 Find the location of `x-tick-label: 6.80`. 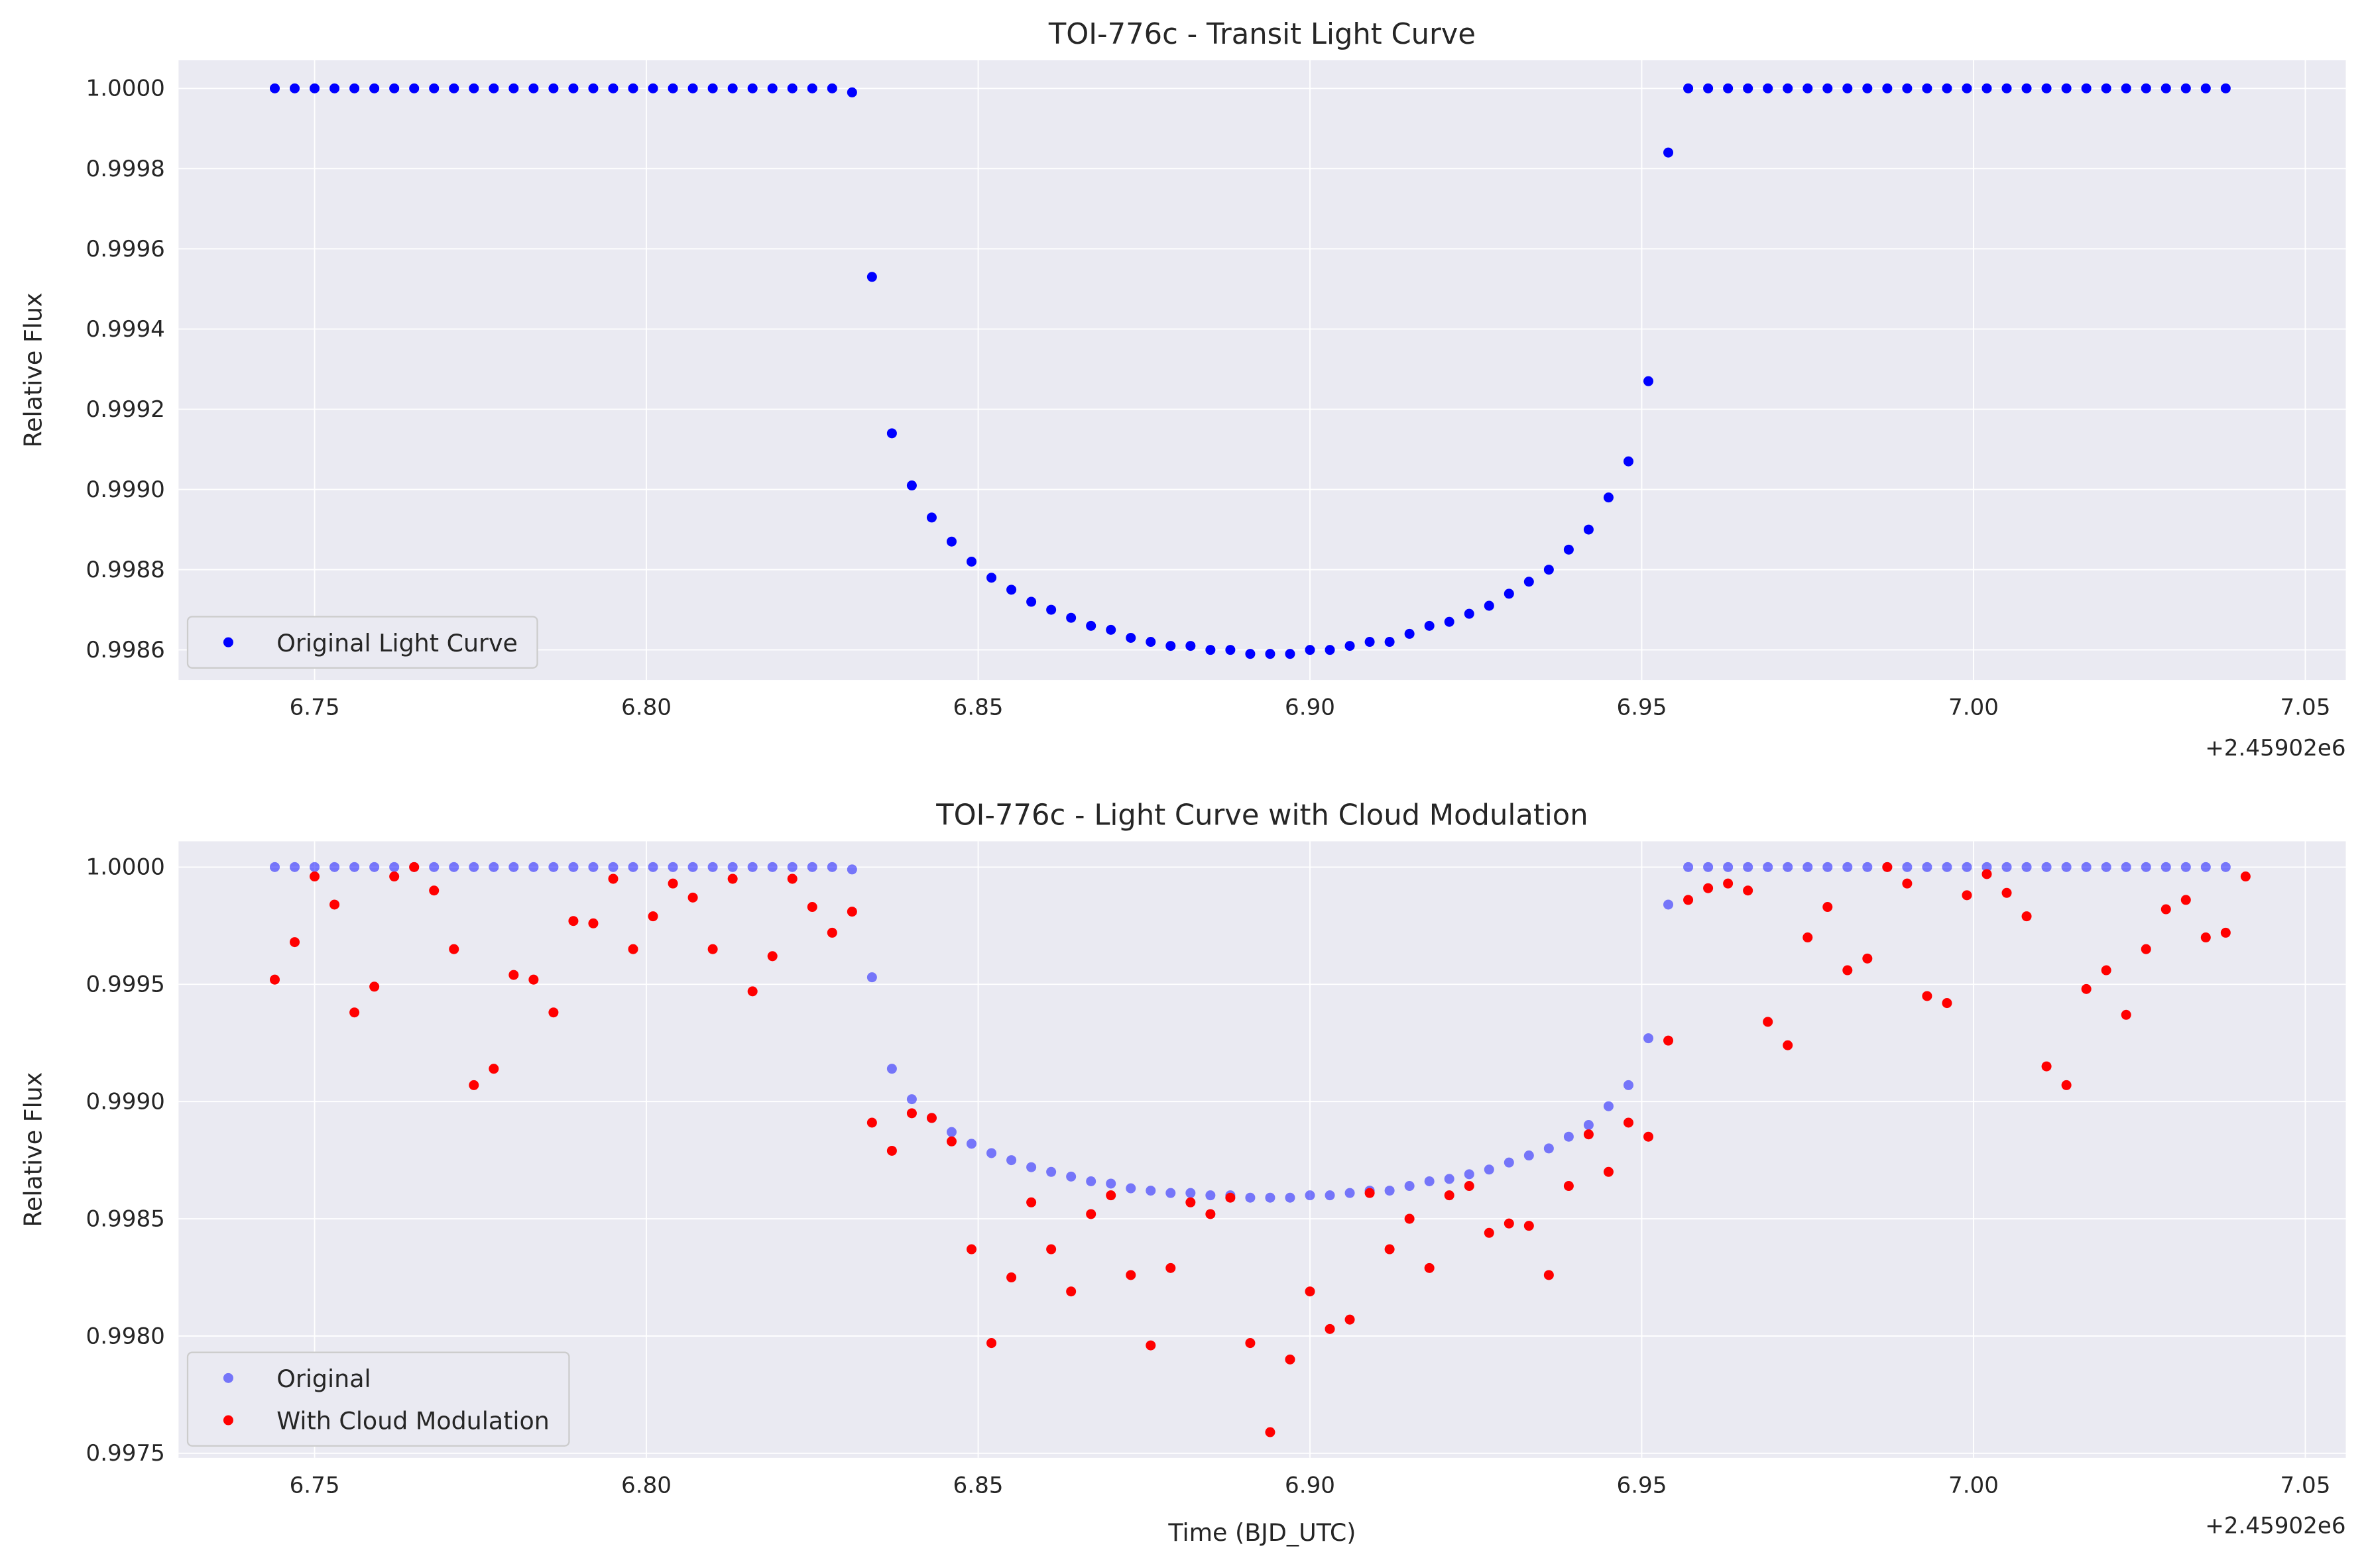

x-tick-label: 6.80 is located at coordinates (646, 1485).